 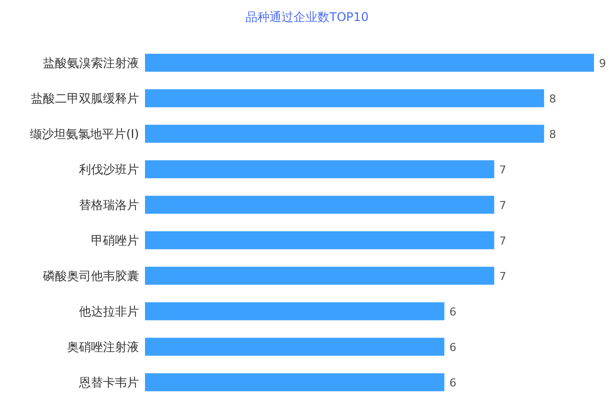 What do you see at coordinates (307, 17) in the screenshot?
I see `chart-title: 品种通过企业数TOP10` at bounding box center [307, 17].